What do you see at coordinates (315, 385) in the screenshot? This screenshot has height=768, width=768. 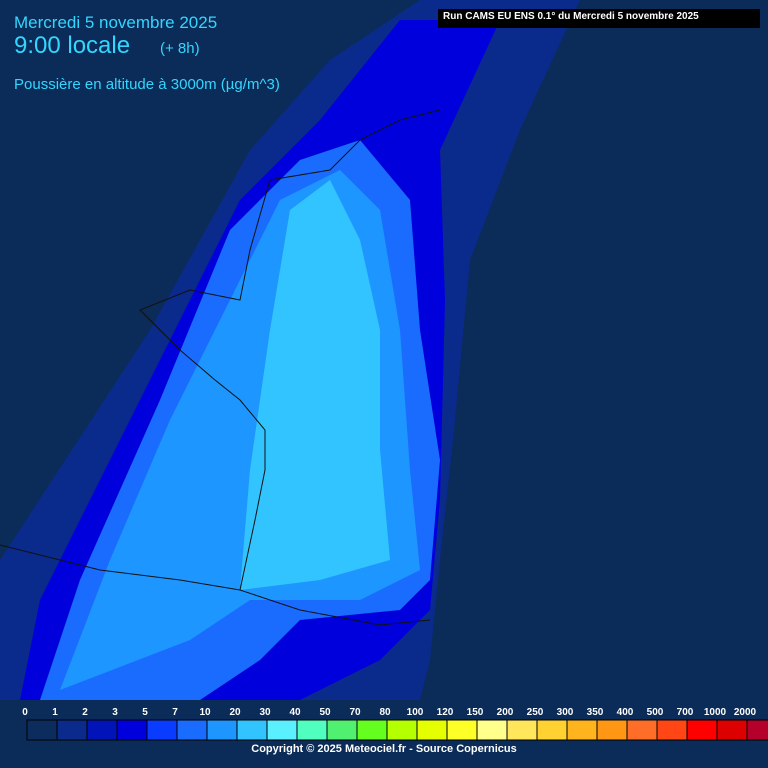 I see `plume-core` at bounding box center [315, 385].